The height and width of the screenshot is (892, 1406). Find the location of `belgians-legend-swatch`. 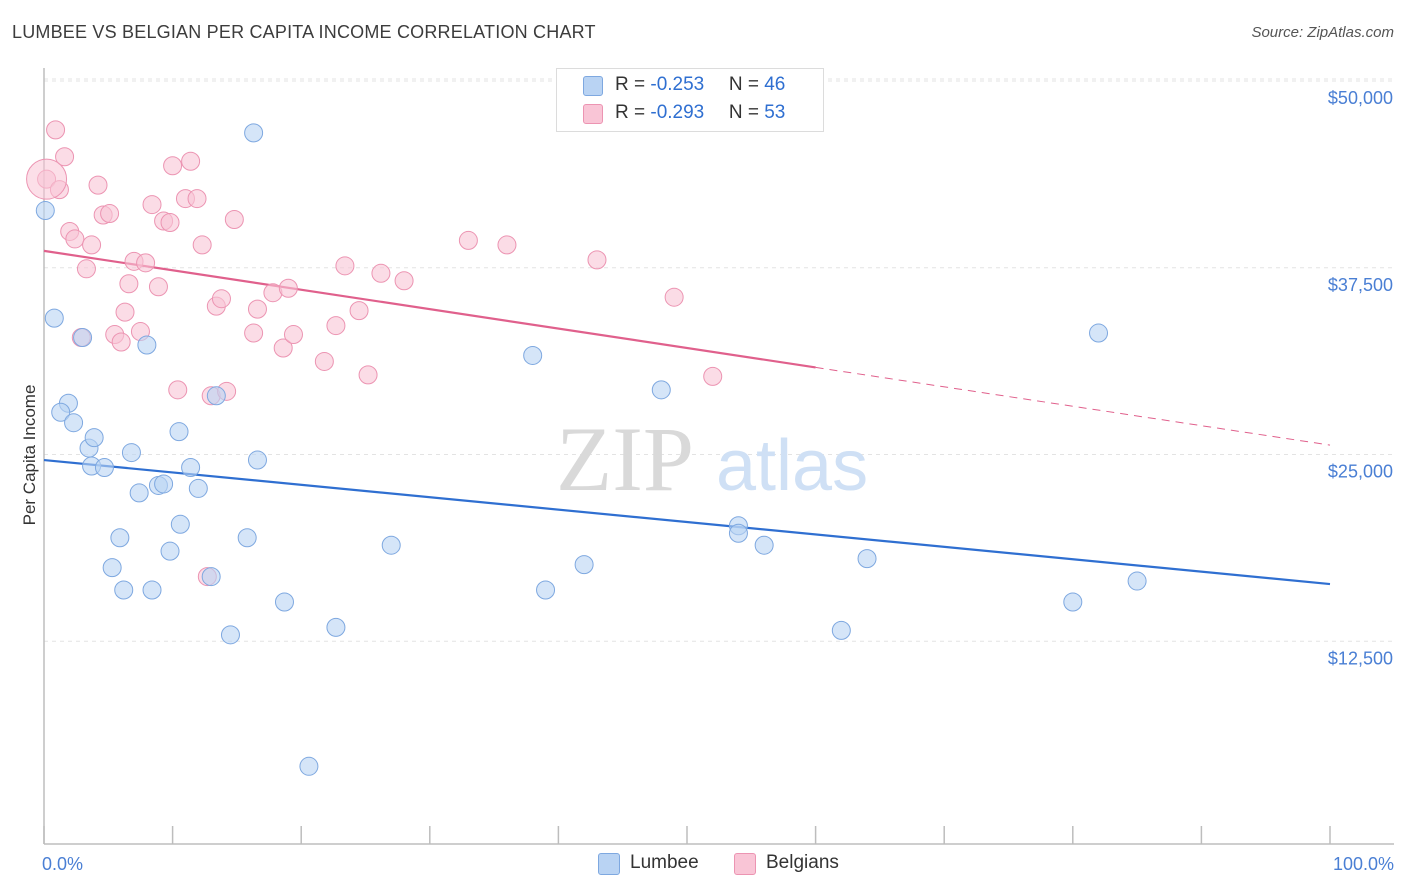

belgians-legend-swatch is located at coordinates (745, 864).